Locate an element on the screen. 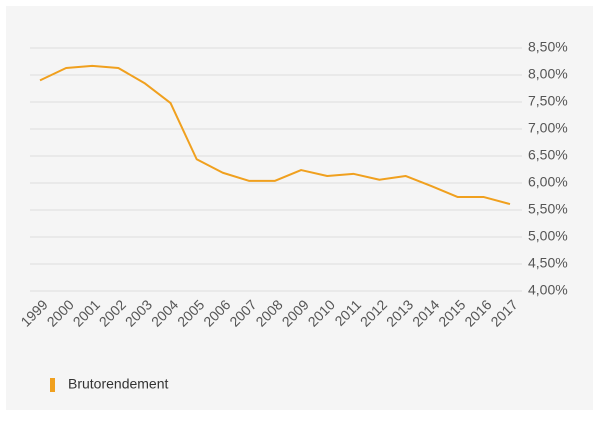 The image size is (599, 421). y-tick-label: 8,50% is located at coordinates (548, 47).